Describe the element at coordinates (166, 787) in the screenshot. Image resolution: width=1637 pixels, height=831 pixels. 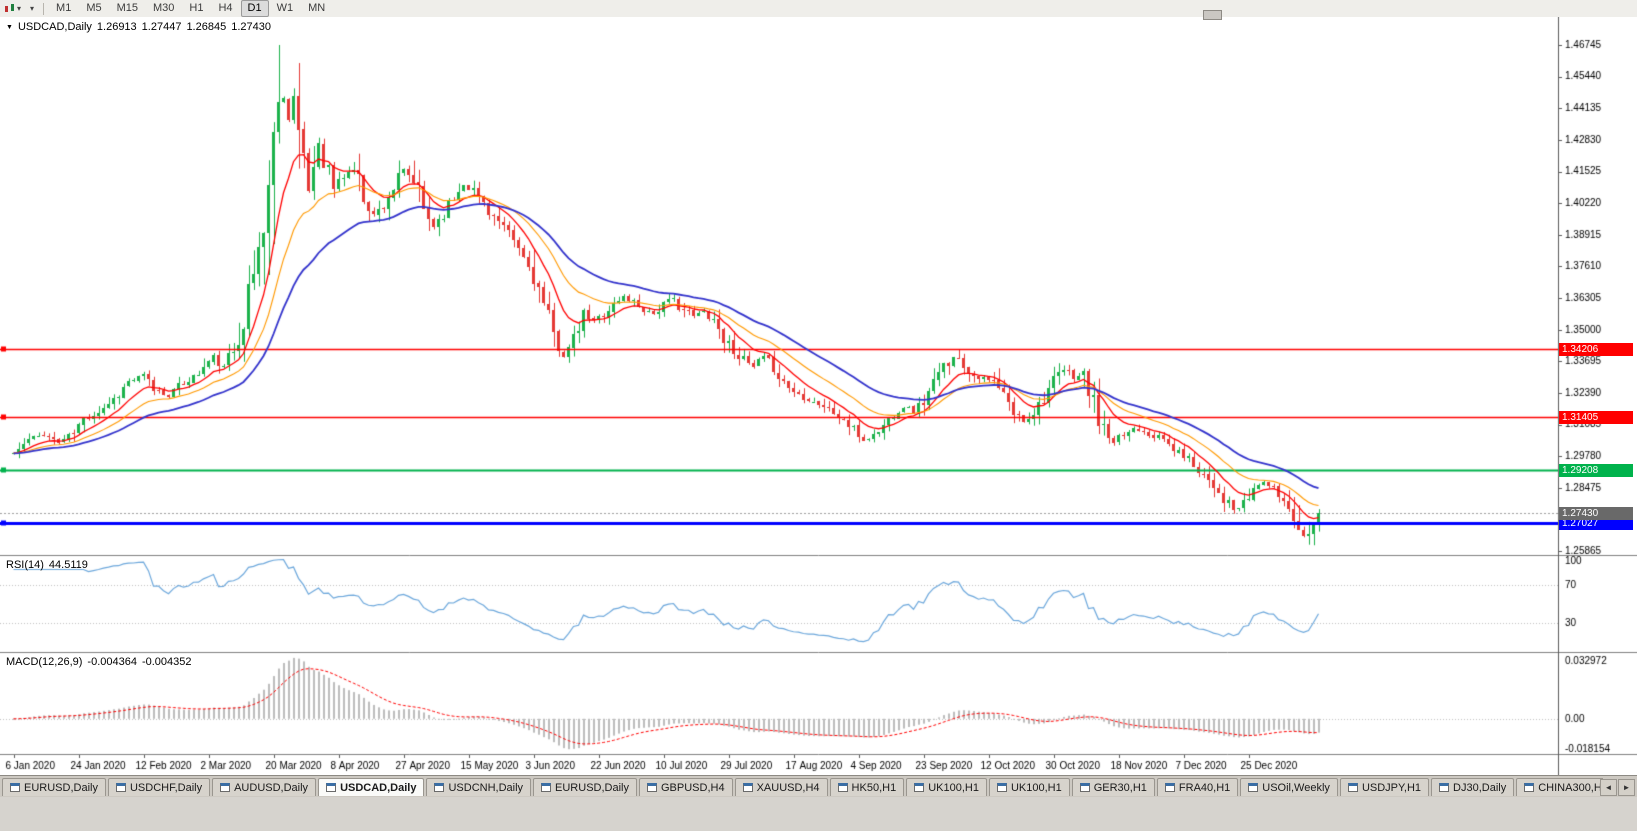
I see `chart-tab-label: USDCHF,Daily` at that location.